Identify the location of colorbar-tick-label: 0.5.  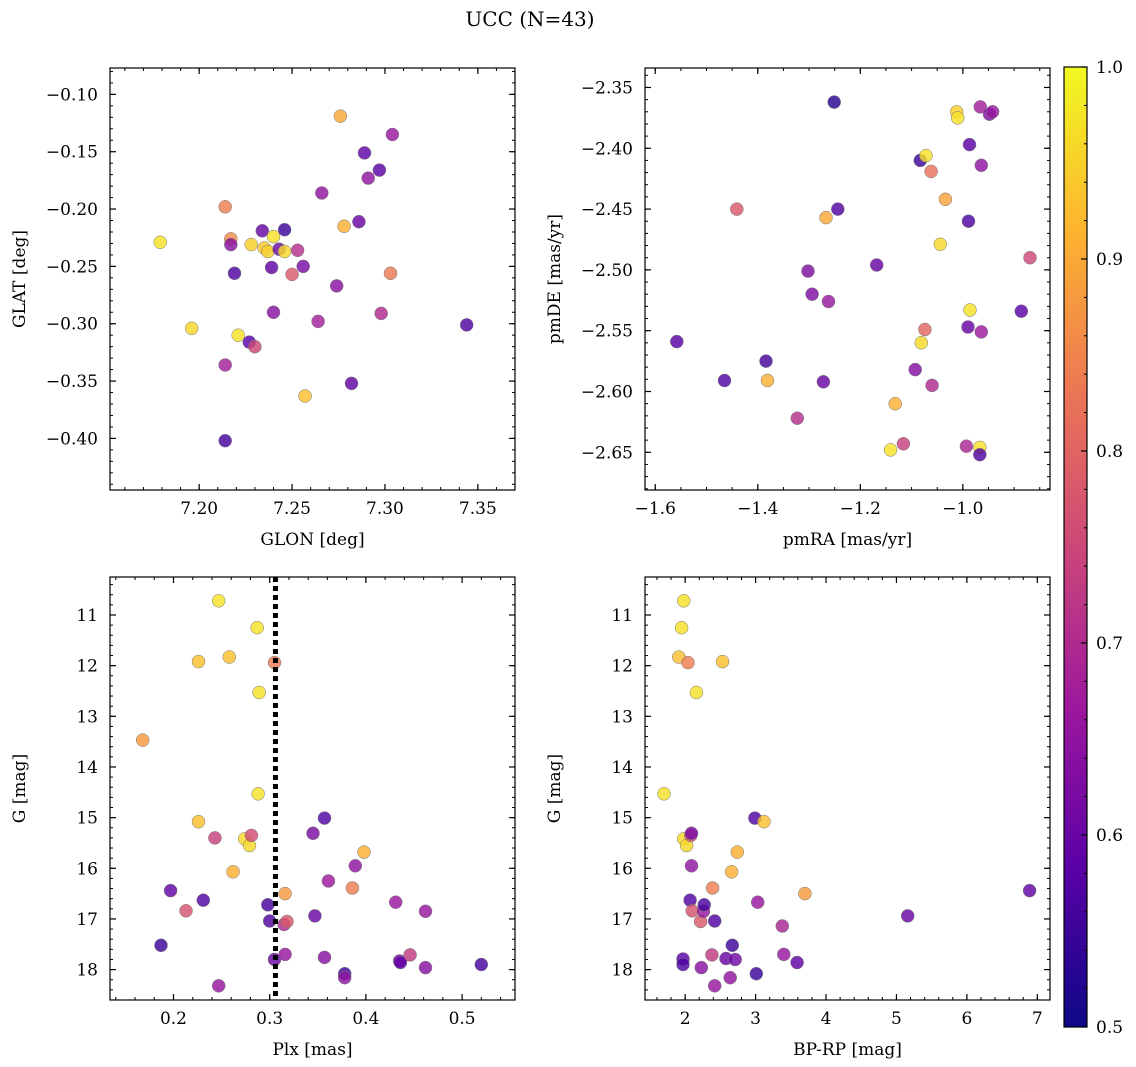
(1109, 1028).